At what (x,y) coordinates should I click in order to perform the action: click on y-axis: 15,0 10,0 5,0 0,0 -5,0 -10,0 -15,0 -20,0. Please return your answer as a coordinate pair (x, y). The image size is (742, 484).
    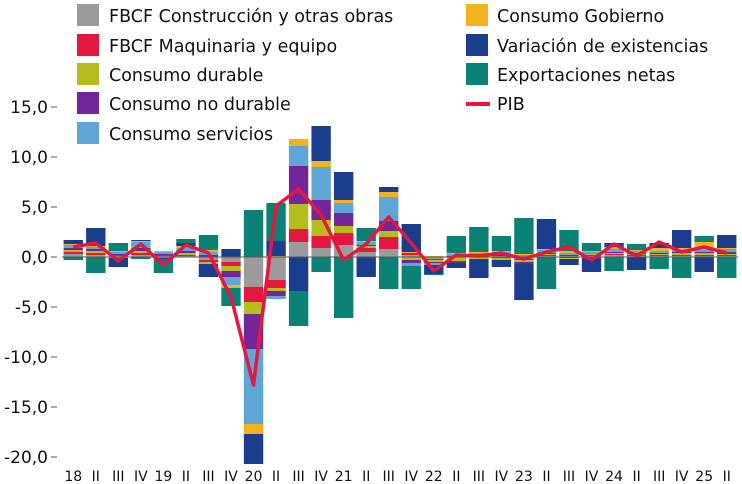
    Looking at the image, I should click on (30, 283).